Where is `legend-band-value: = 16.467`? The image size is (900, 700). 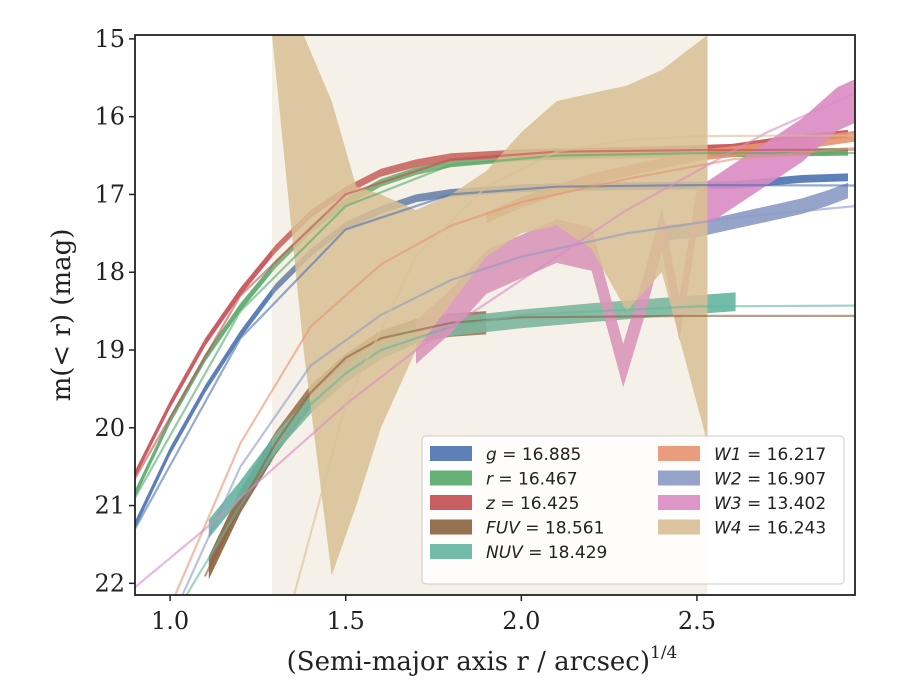
legend-band-value: = 16.467 is located at coordinates (535, 480).